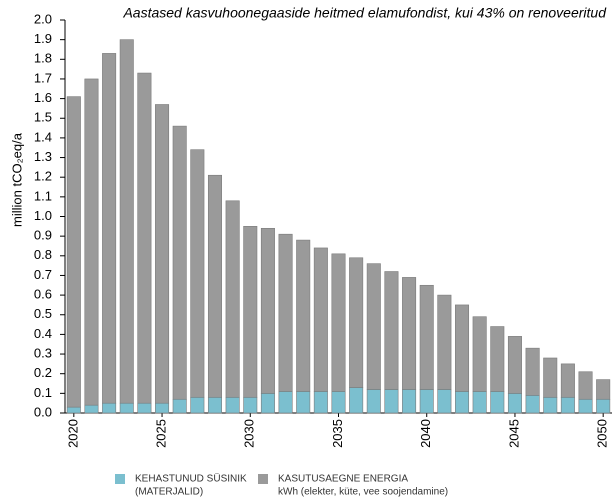 This screenshot has width=616, height=503. What do you see at coordinates (513, 433) in the screenshot?
I see `x-tick-label: 2045` at bounding box center [513, 433].